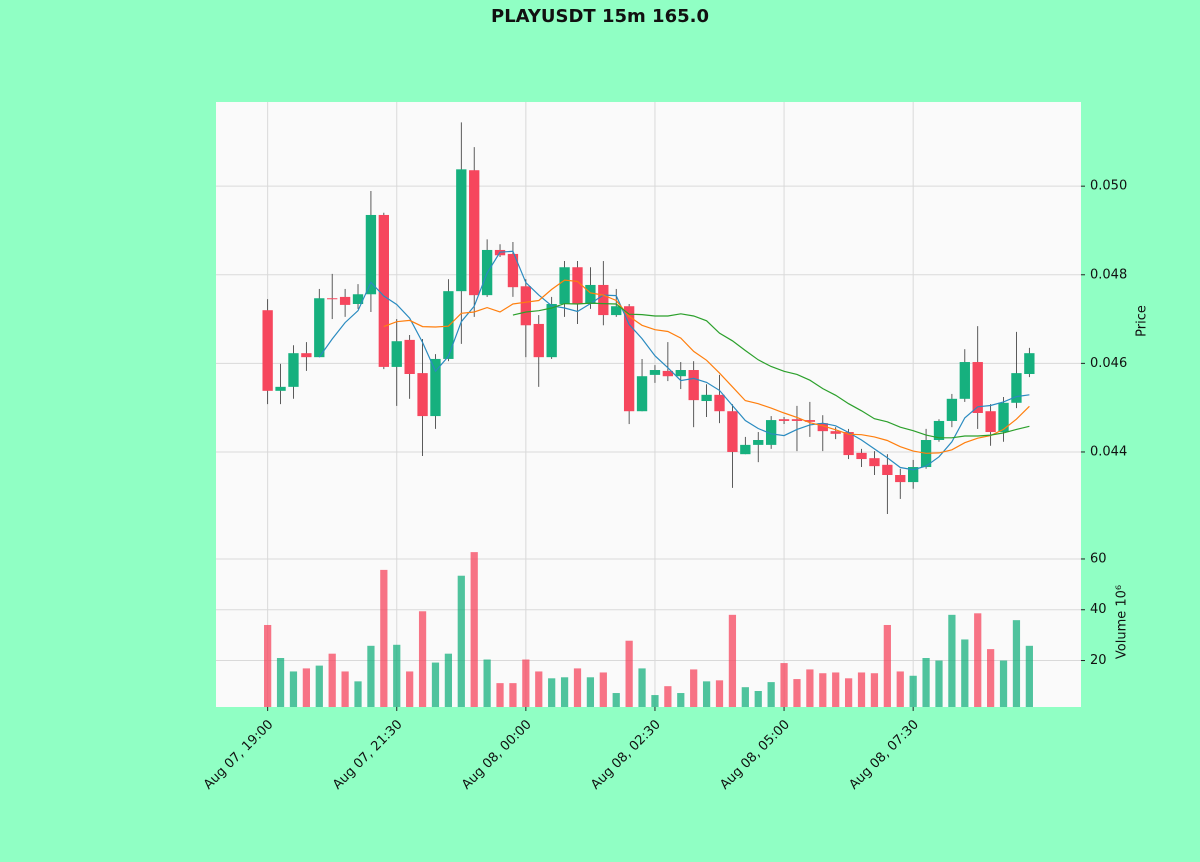 The height and width of the screenshot is (862, 1200). I want to click on y-tick-label: 0.044, so click(1108, 451).